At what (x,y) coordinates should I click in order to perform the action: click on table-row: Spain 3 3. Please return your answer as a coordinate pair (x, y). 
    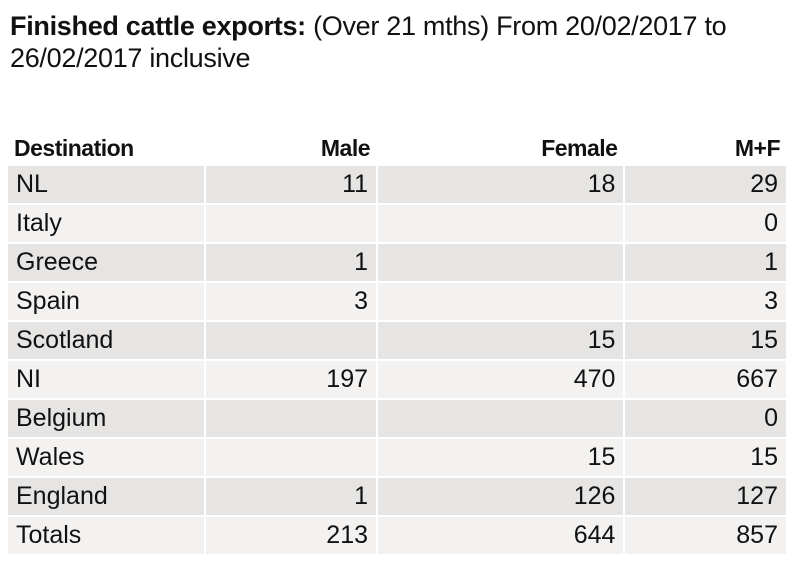
    Looking at the image, I should click on (397, 301).